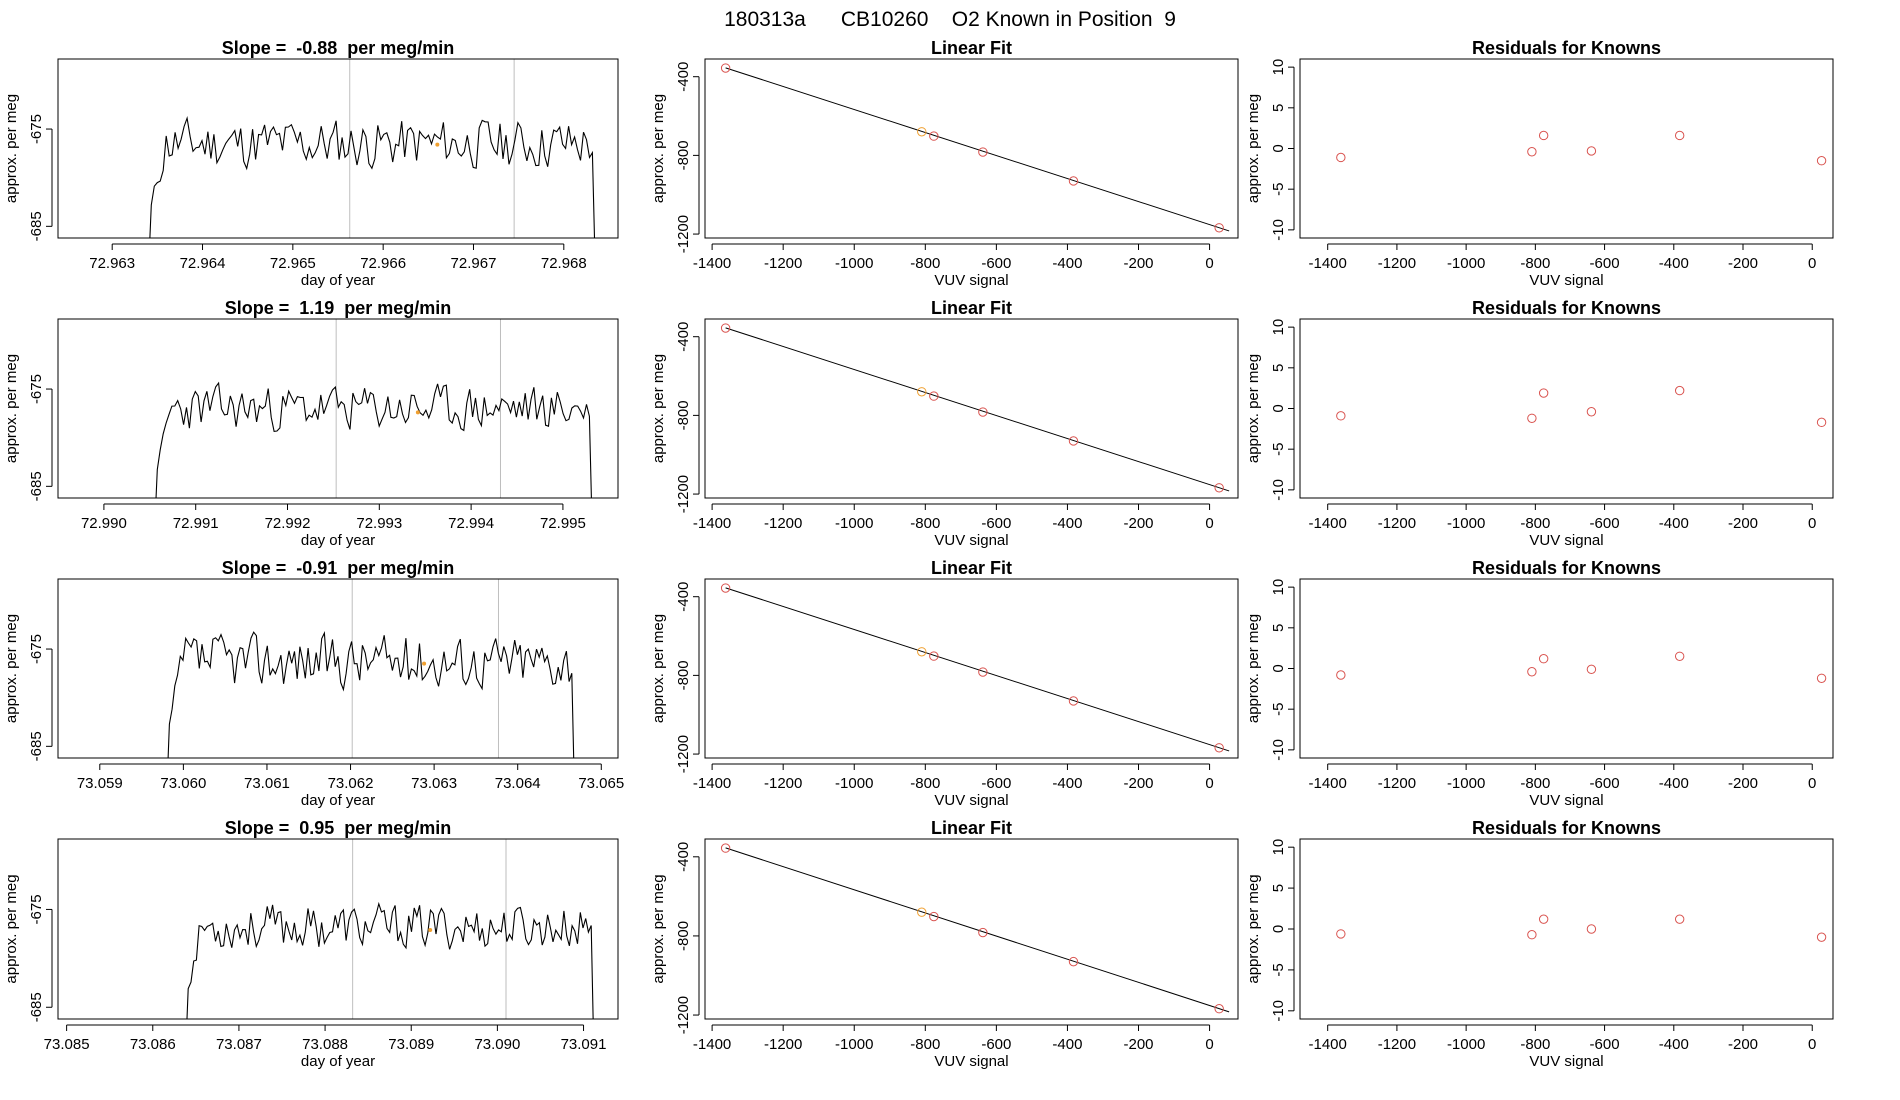 Image resolution: width=1900 pixels, height=1100 pixels. What do you see at coordinates (471, 523) in the screenshot?
I see `x-tick-label: 72.994` at bounding box center [471, 523].